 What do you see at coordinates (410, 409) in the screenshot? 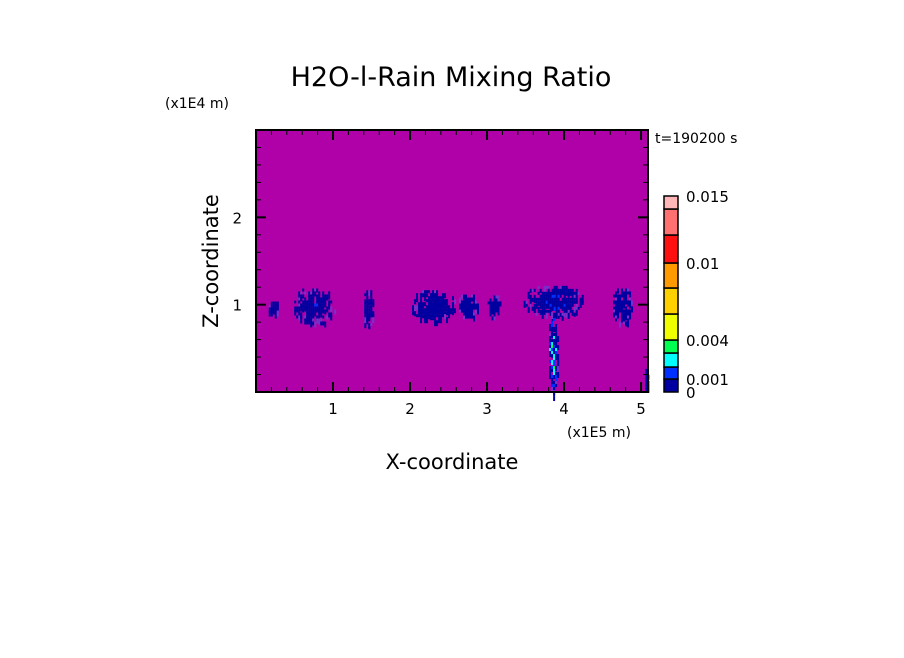
I see `x-tick-label: 2` at bounding box center [410, 409].